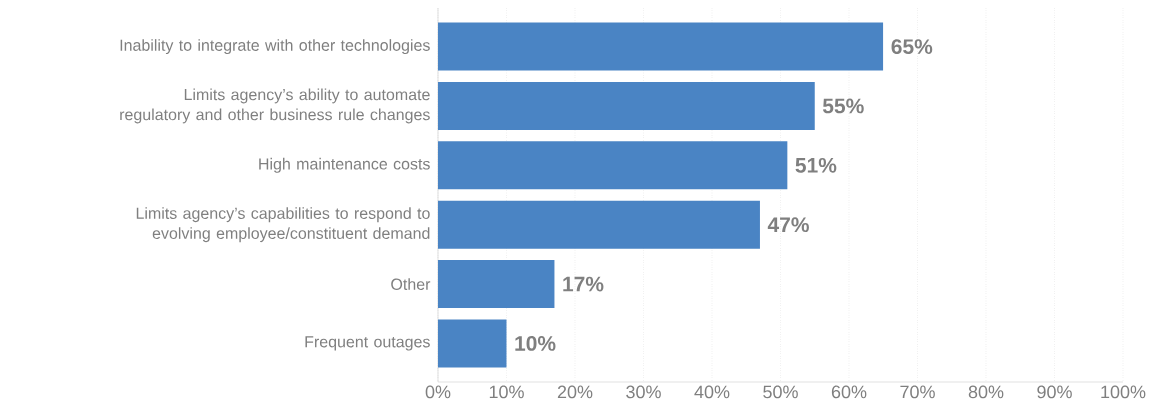 Image resolution: width=1163 pixels, height=413 pixels. What do you see at coordinates (275, 106) in the screenshot?
I see `y-tick-label: Limits agency’s ability to automate regulatory and other business rule changes` at bounding box center [275, 106].